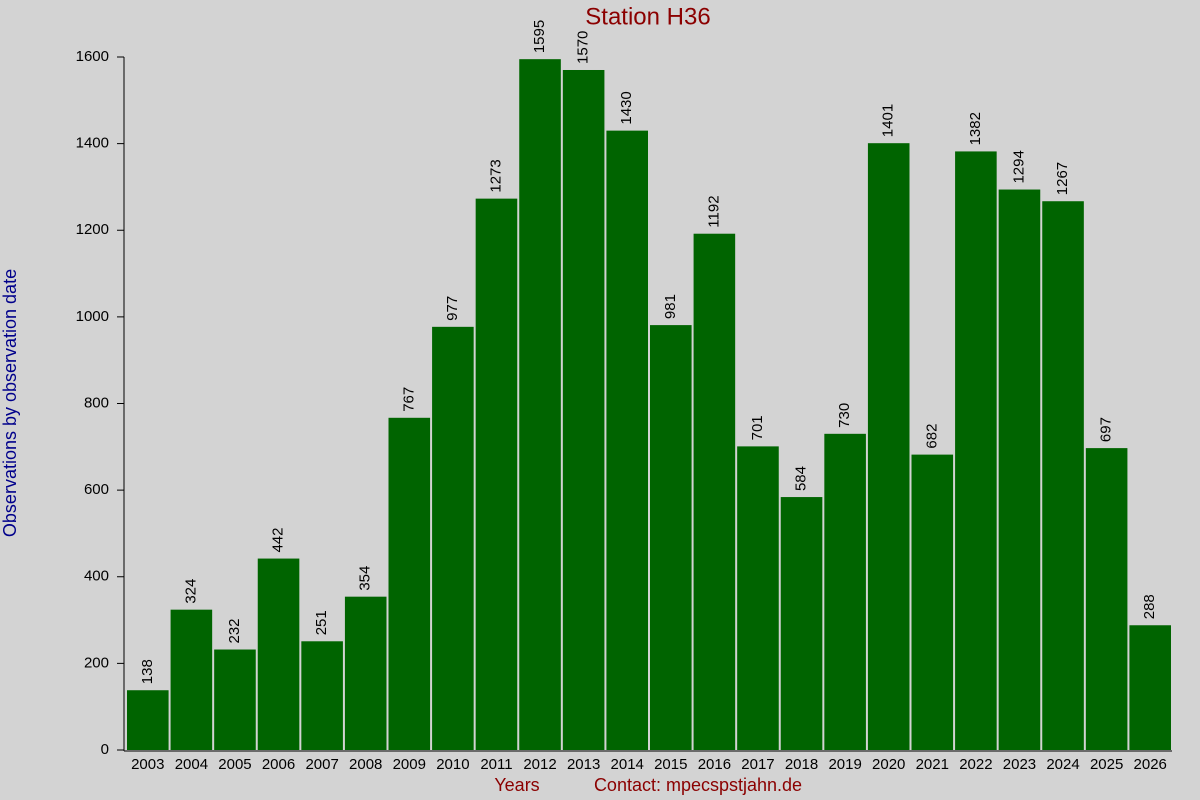  What do you see at coordinates (1062, 178) in the screenshot?
I see `value-label: 1267` at bounding box center [1062, 178].